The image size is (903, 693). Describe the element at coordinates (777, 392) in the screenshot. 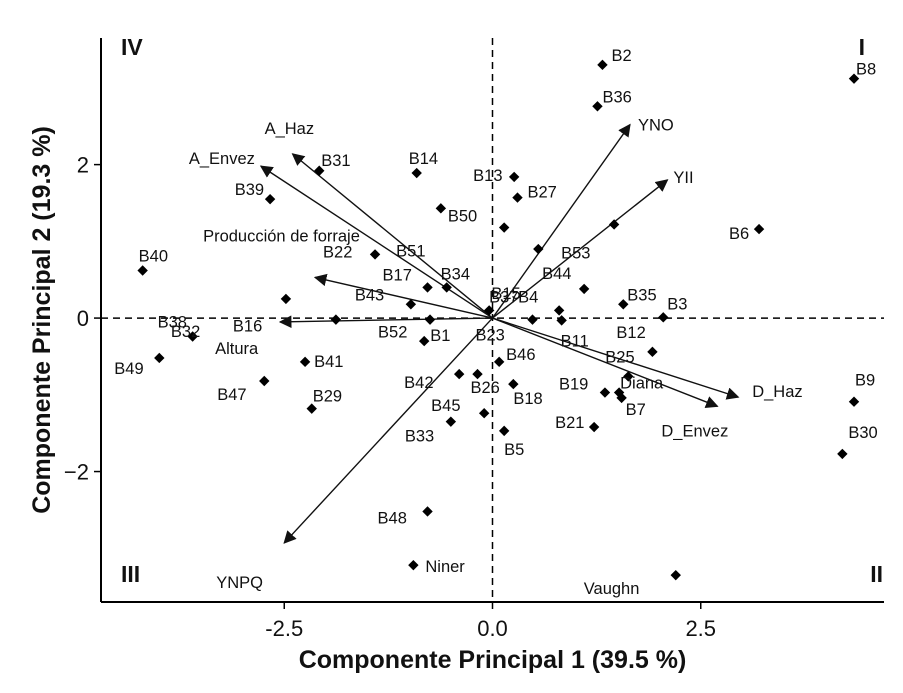

I see `vector-label-d-haz: D_Haz` at that location.